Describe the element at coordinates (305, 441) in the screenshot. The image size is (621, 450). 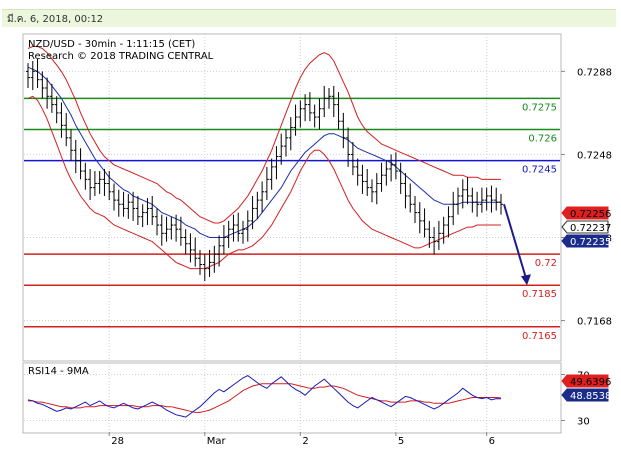
I see `time-axis-label: 2` at that location.